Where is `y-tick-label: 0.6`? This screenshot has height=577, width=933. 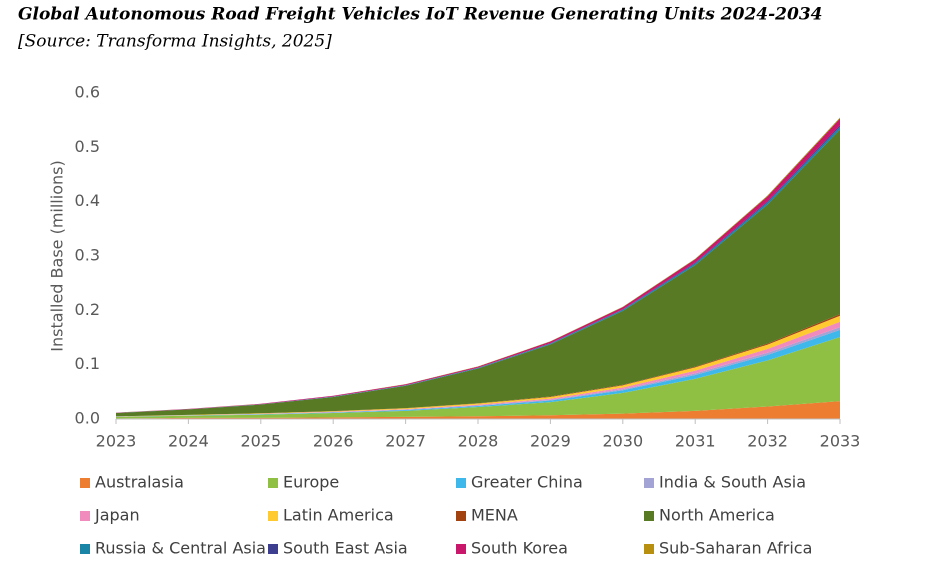 y-tick-label: 0.6 is located at coordinates (87, 92).